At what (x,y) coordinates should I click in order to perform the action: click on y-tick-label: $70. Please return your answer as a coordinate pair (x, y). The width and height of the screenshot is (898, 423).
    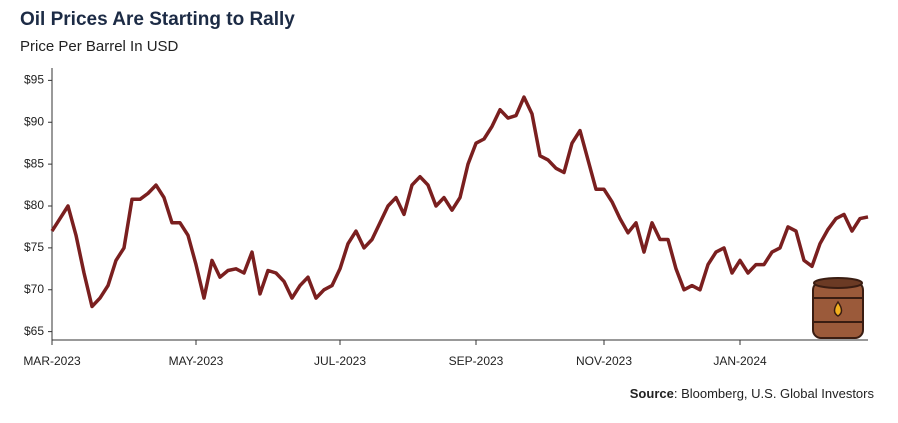
    Looking at the image, I should click on (34, 289).